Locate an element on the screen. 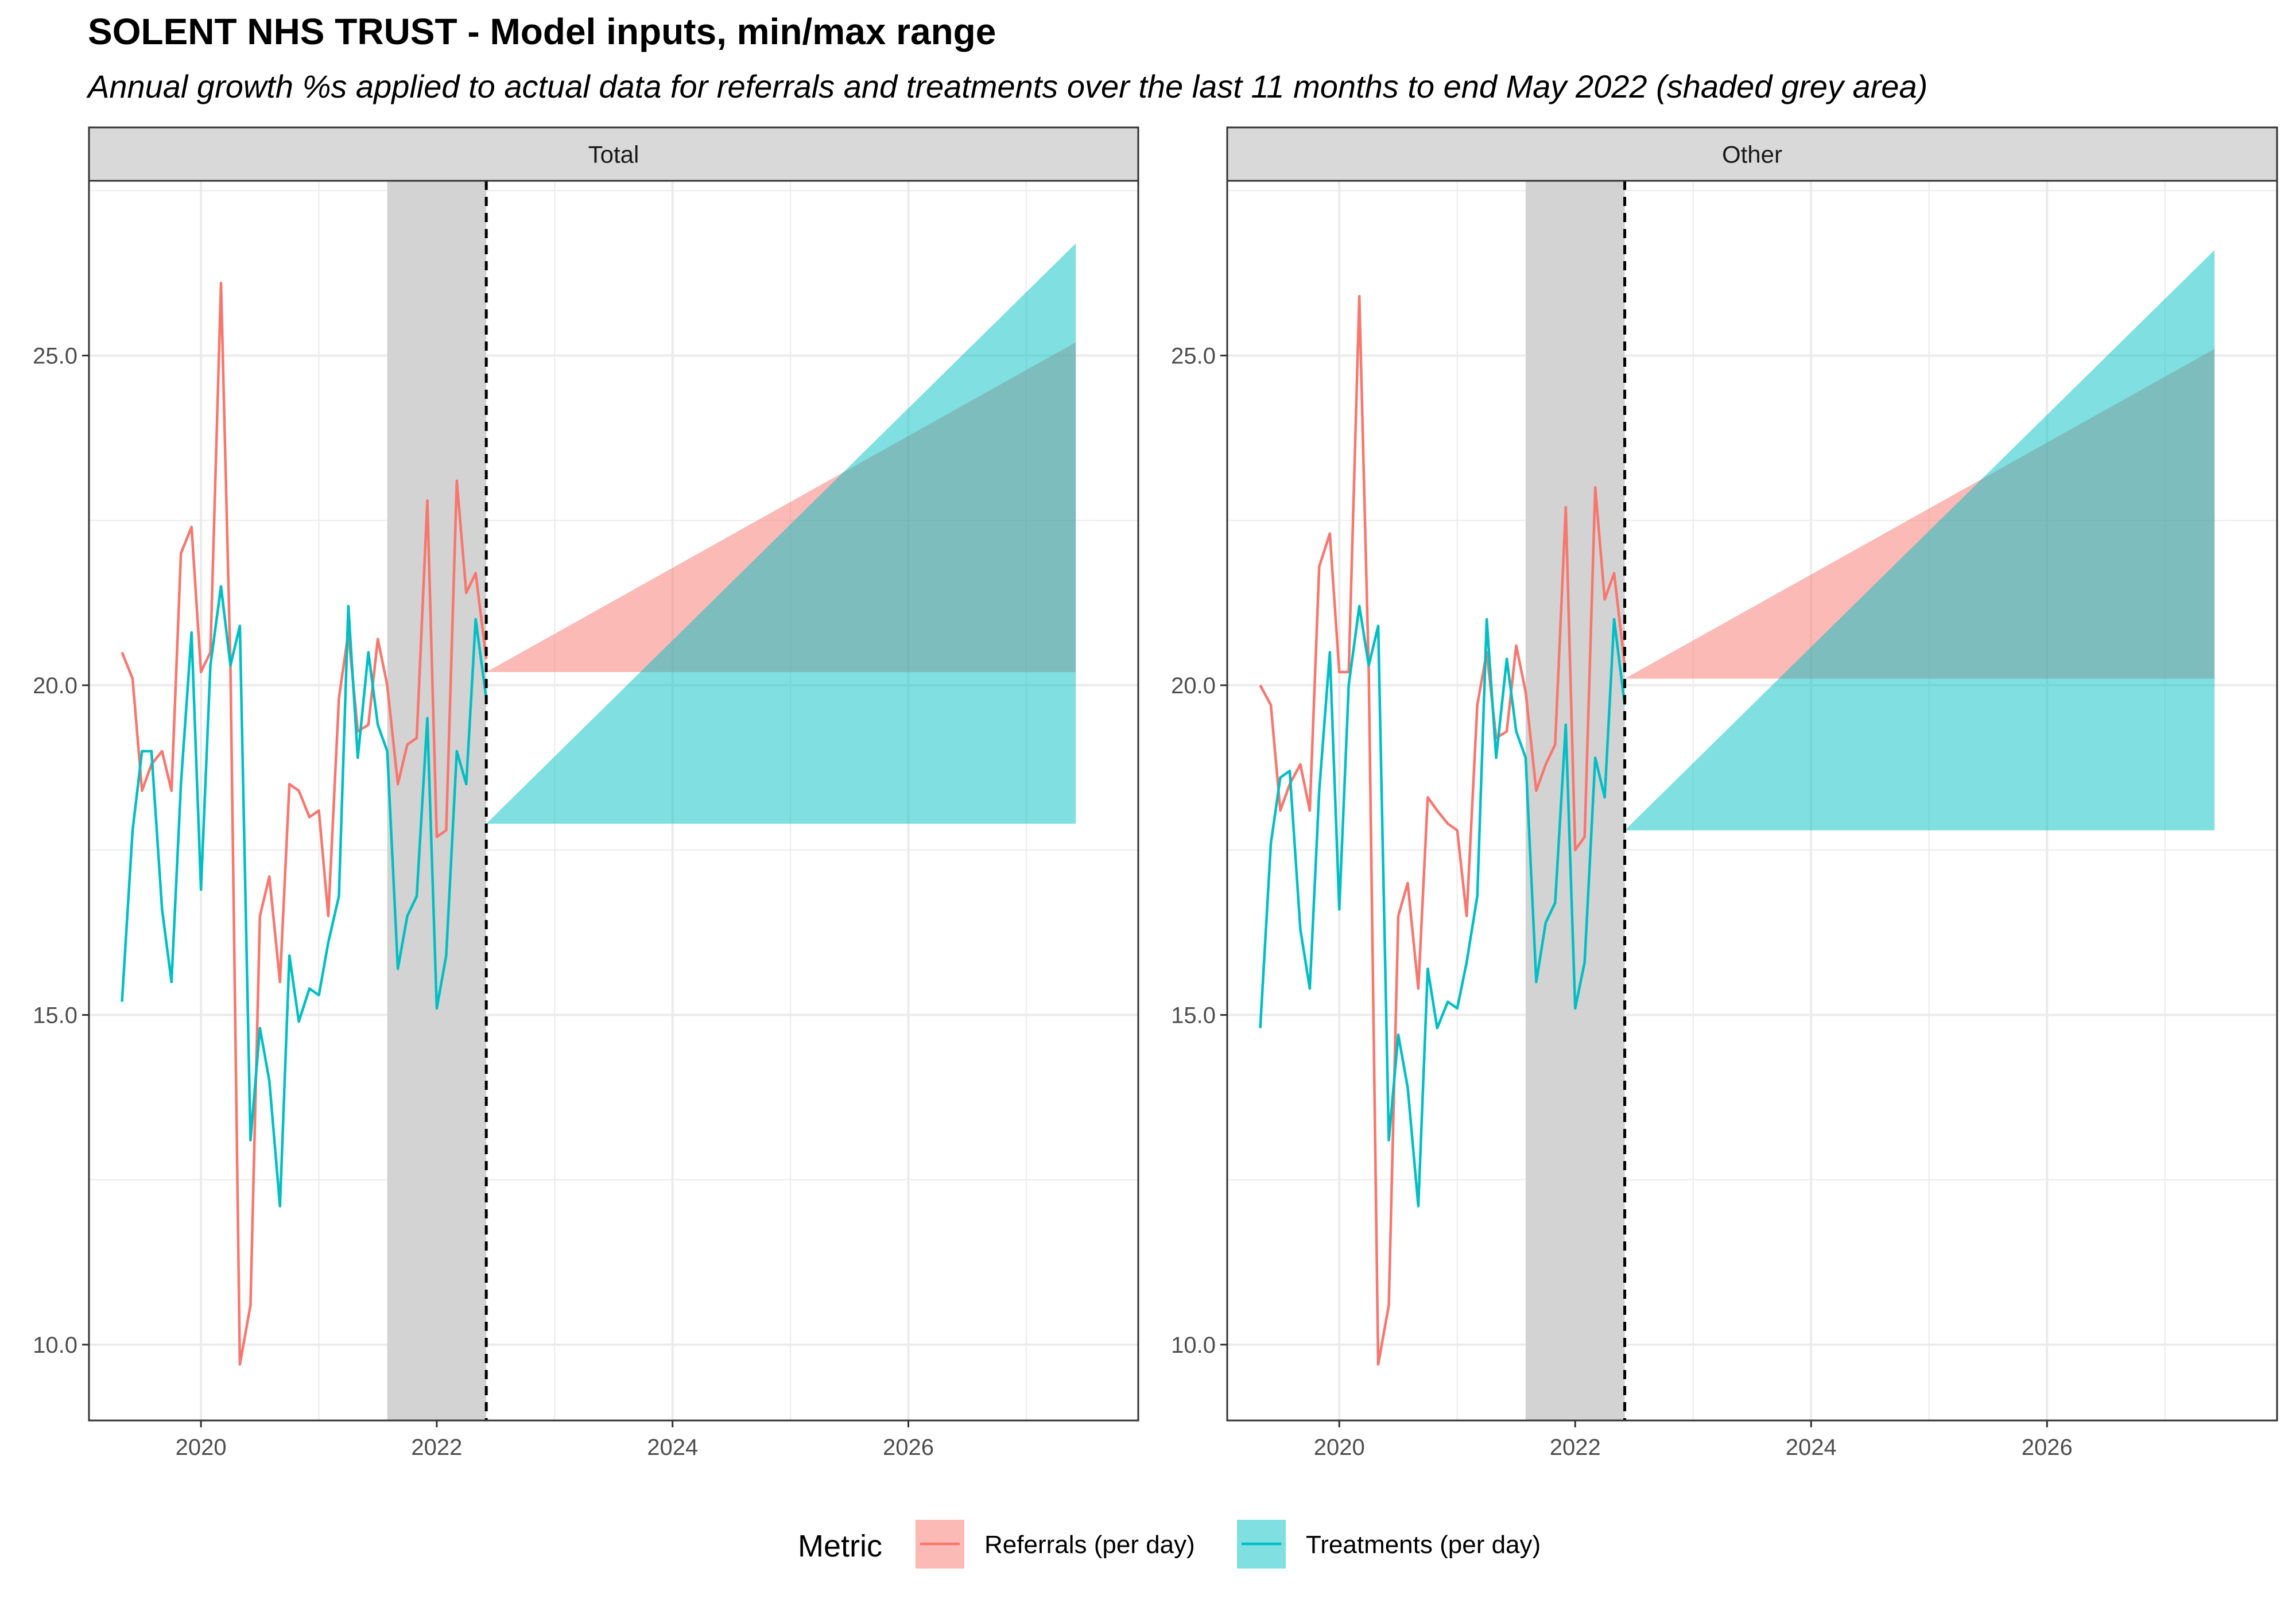 Image resolution: width=2296 pixels, height=1607 pixels. legend-label: Treatments (per day) is located at coordinates (1423, 1545).